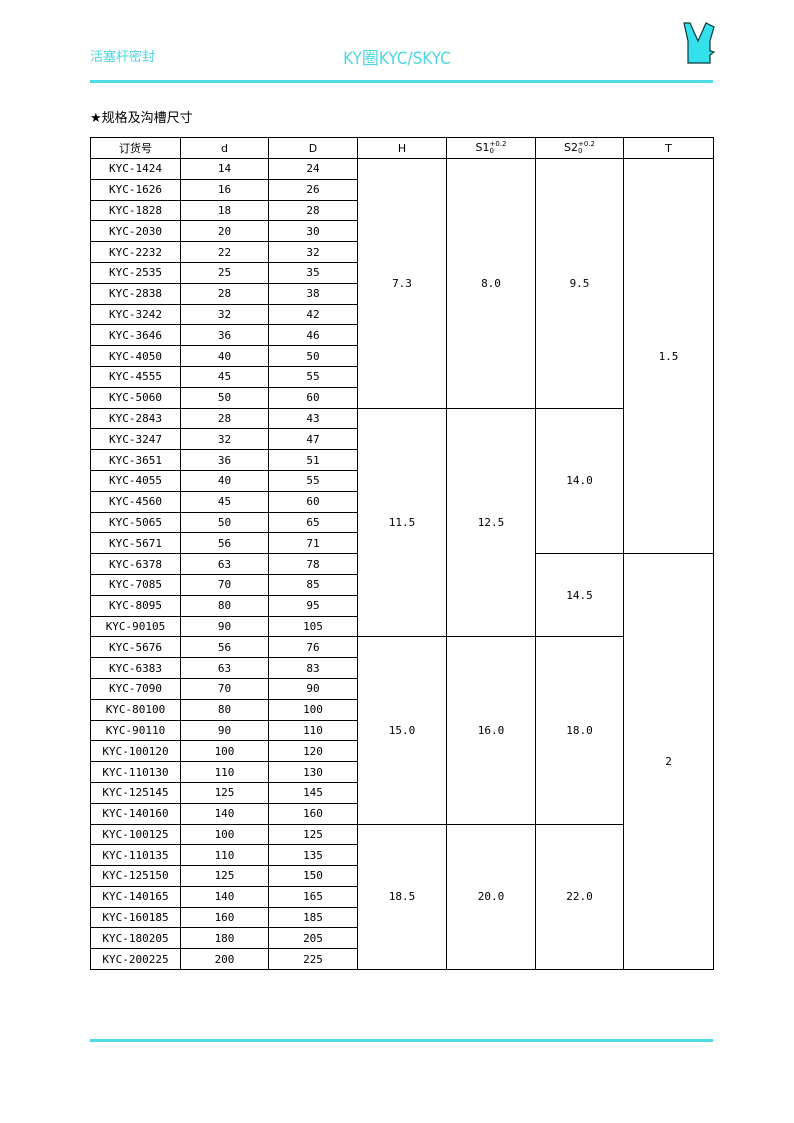 The height and width of the screenshot is (1123, 794). Describe the element at coordinates (313, 709) in the screenshot. I see `cell-D: 100` at that location.